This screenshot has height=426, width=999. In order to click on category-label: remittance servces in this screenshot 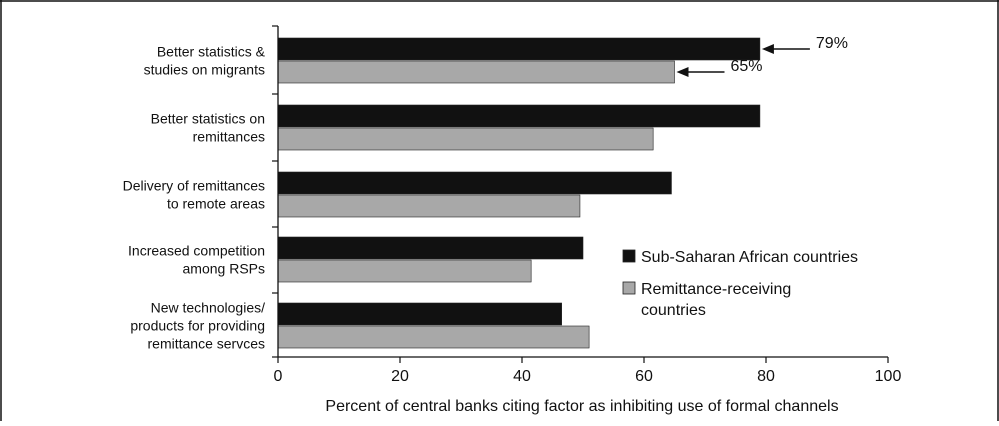, I will do `click(206, 344)`.